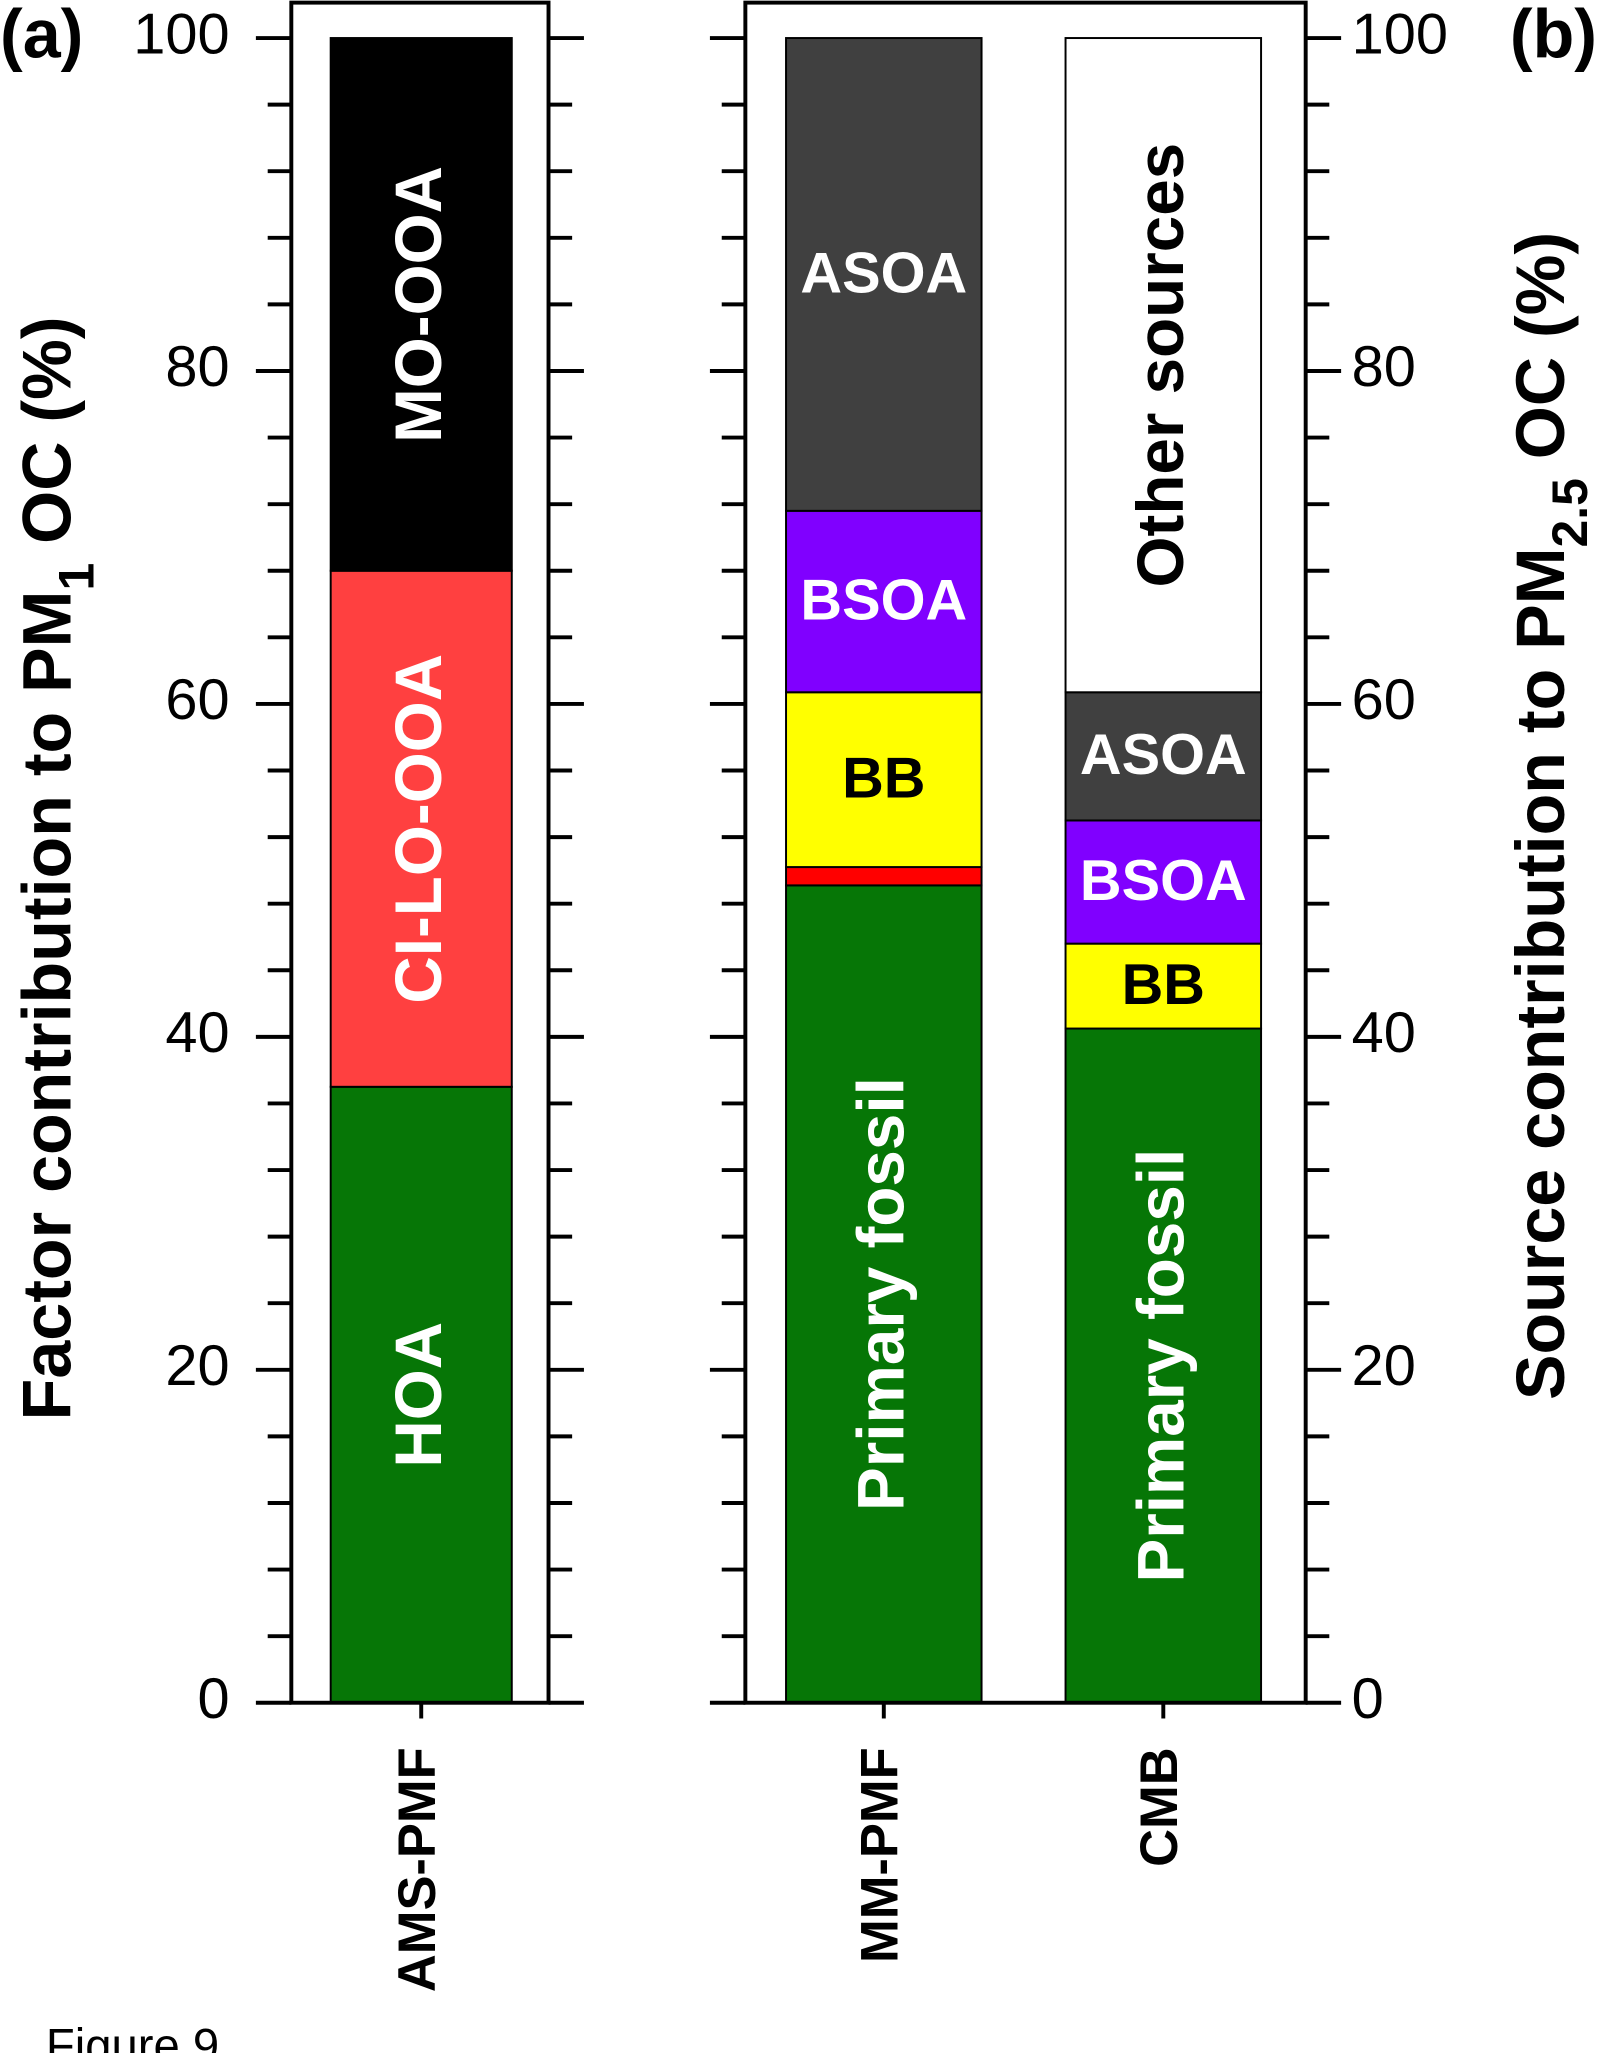 The image size is (1597, 2053). I want to click on y-axis-title-main: Factor contribution to PM, so click(47, 1006).